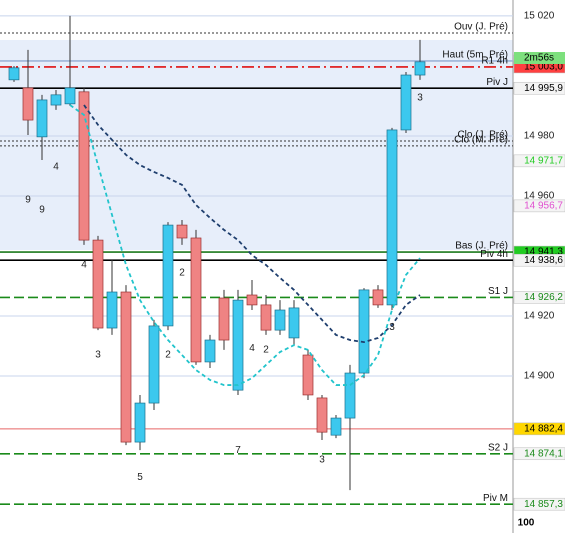 Image resolution: width=565 pixels, height=533 pixels. Describe the element at coordinates (543, 504) in the screenshot. I see `level-value: 14 857,3` at that location.